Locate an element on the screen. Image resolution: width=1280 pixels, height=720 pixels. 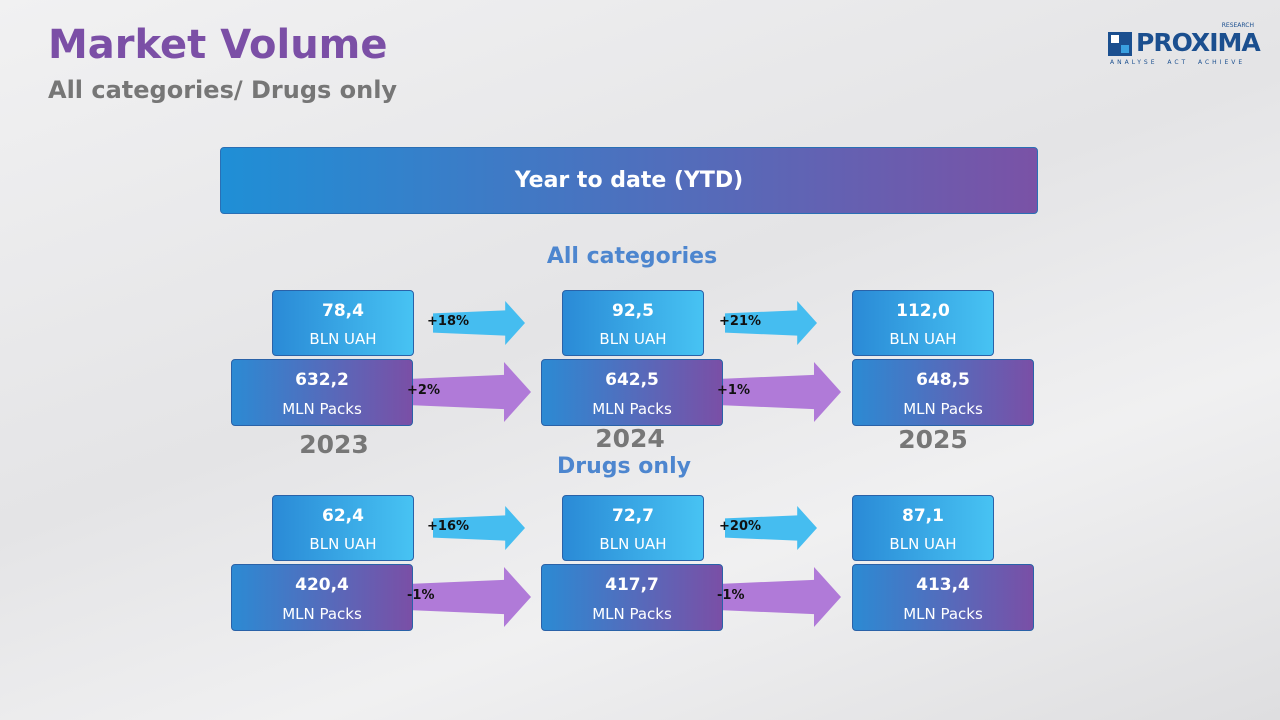
subtitle: All categories/ Drugs only is located at coordinates (223, 90).